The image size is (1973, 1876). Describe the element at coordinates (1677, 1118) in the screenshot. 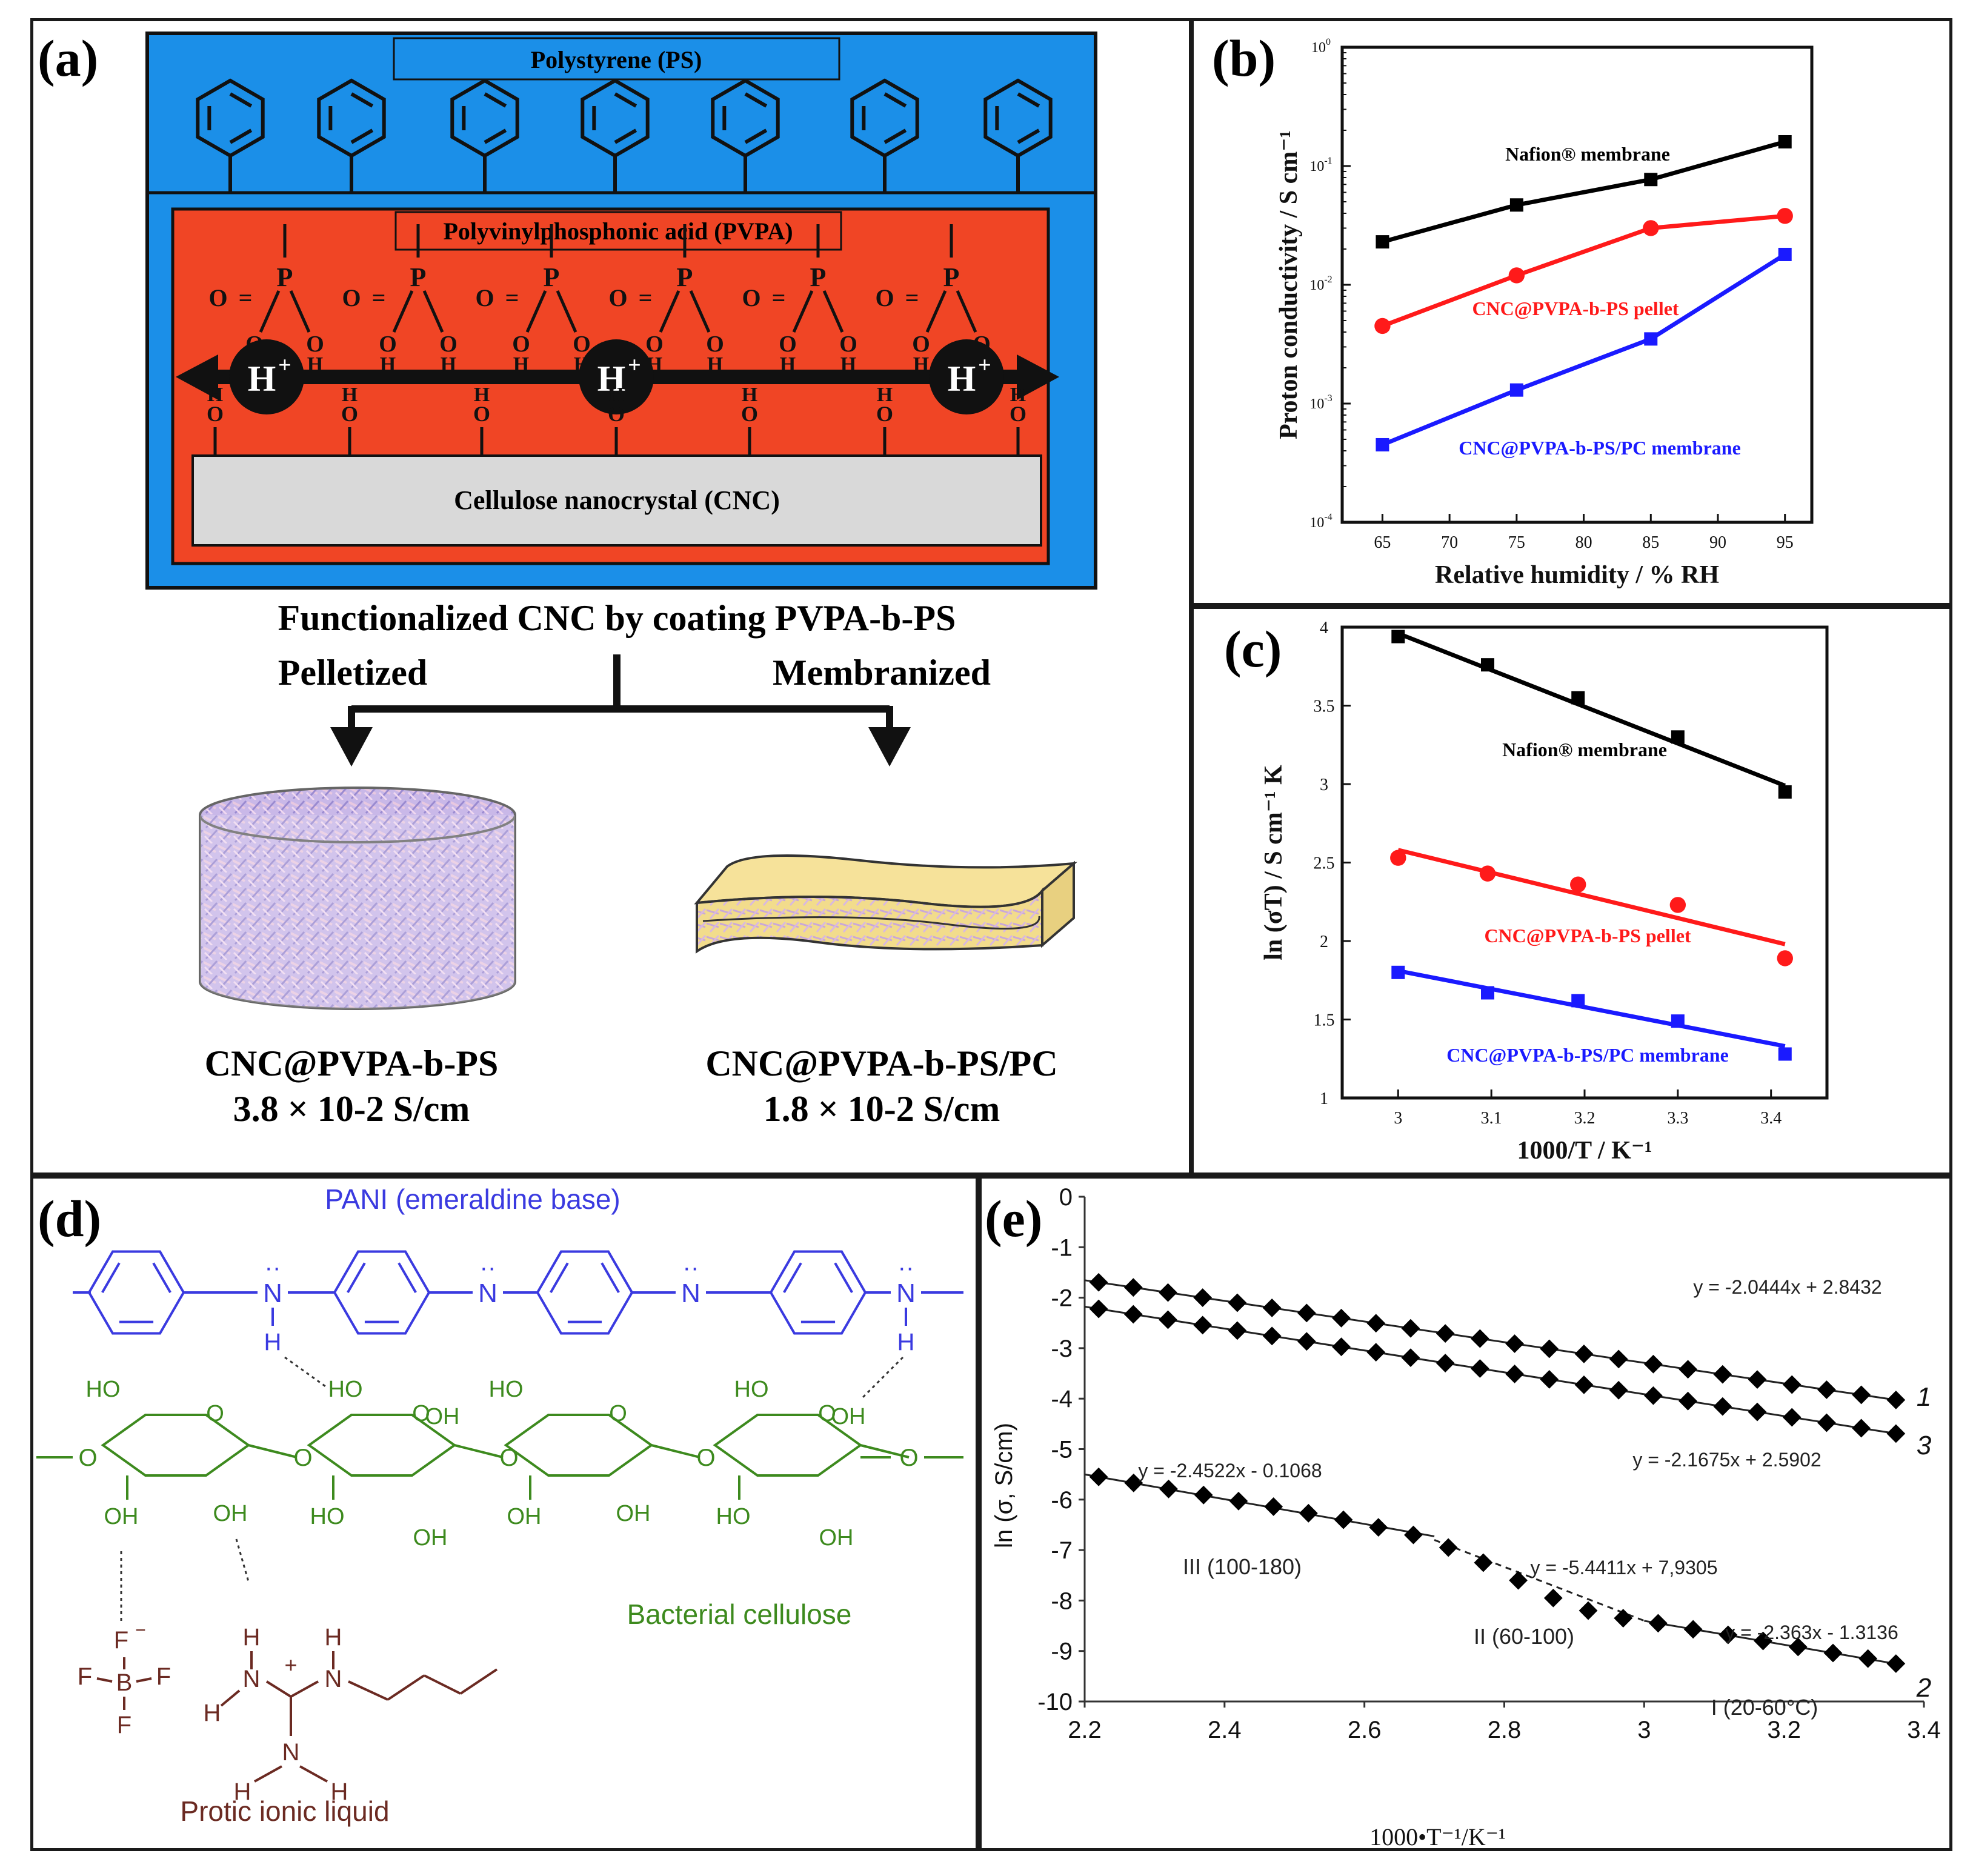

I see `x-tick-label: 3.3` at that location.